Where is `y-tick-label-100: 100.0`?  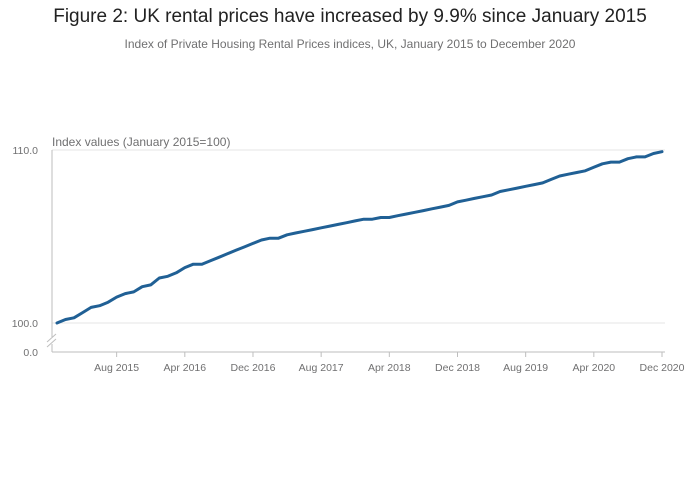
y-tick-label-100: 100.0 is located at coordinates (25, 324).